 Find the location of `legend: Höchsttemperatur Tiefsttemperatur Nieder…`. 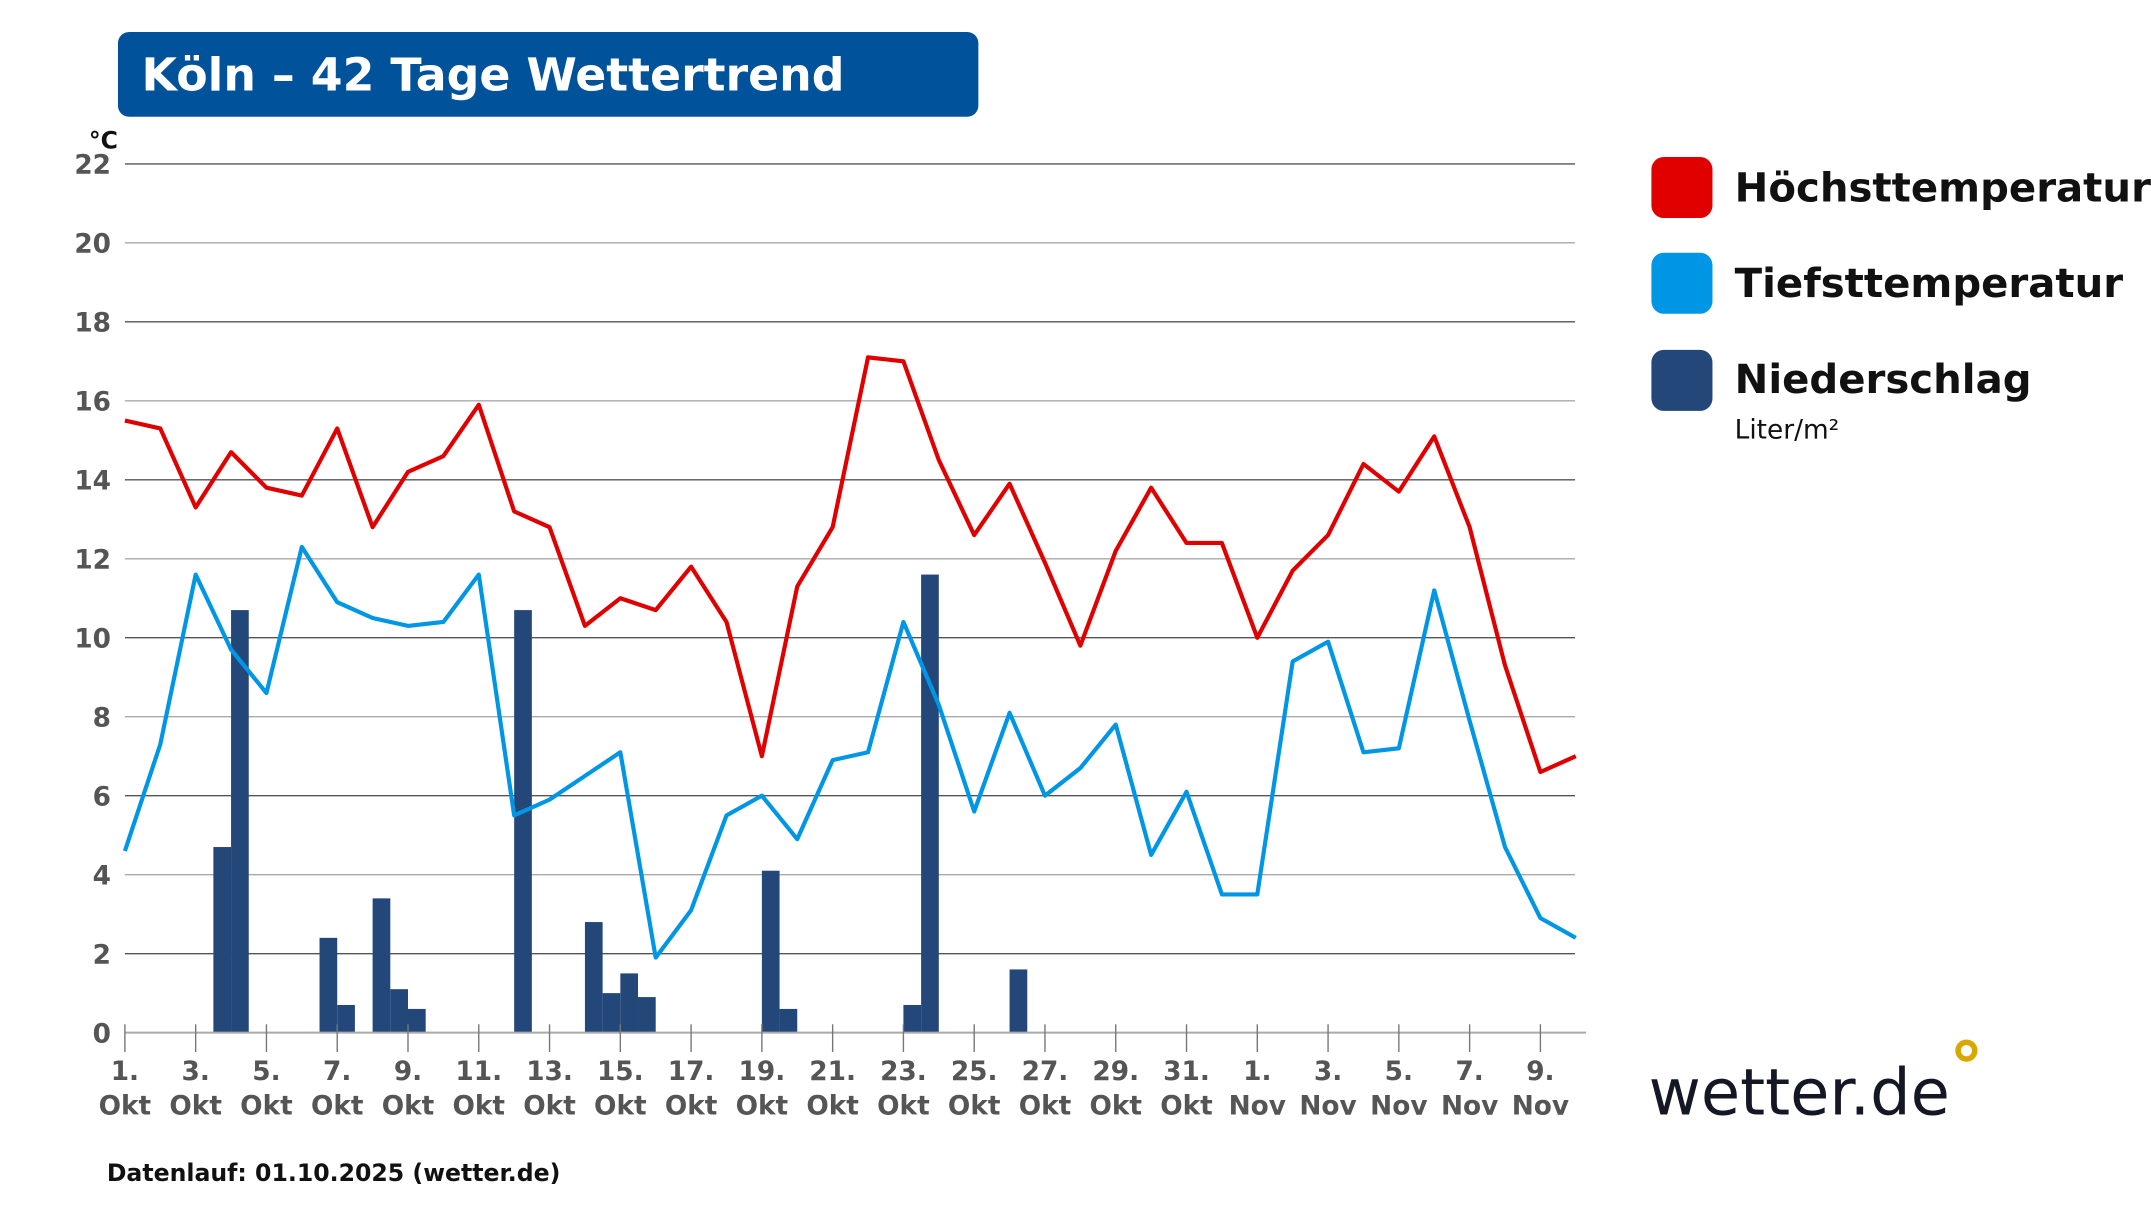

legend: Höchsttemperatur Tiefsttemperatur Nieder… is located at coordinates (1901, 301).